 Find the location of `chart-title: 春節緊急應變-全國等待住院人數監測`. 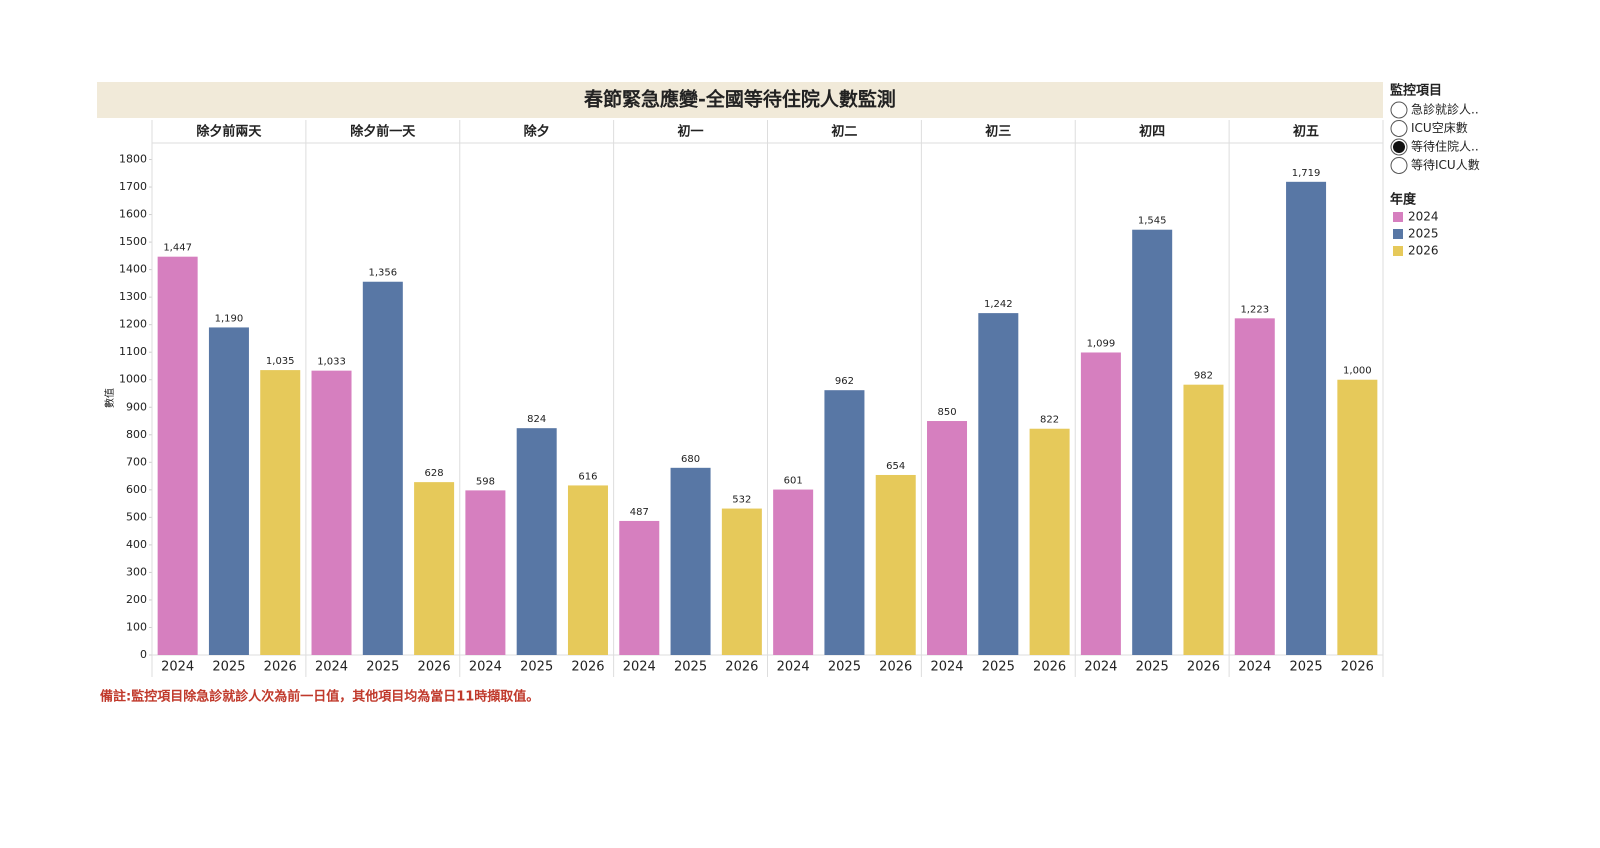

chart-title: 春節緊急應變-全國等待住院人數監測 is located at coordinates (740, 99).